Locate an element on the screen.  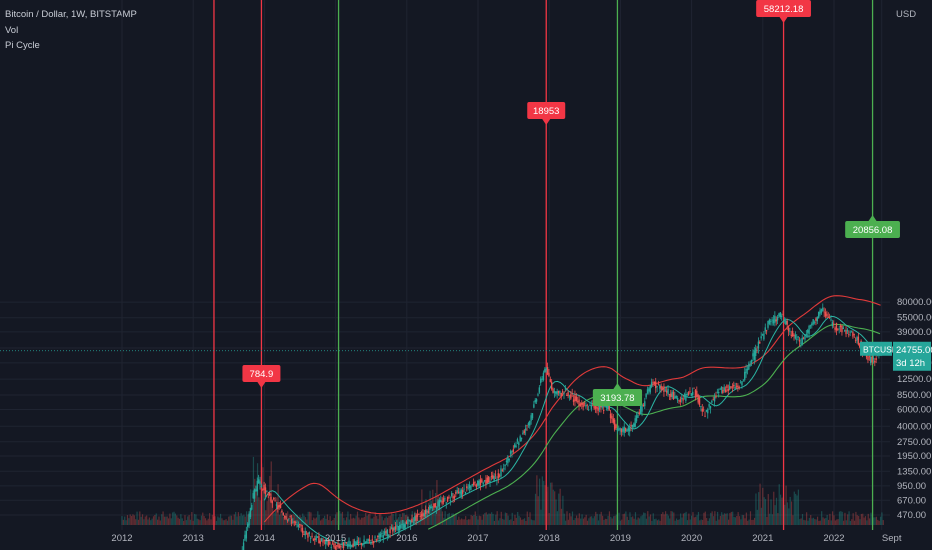
legend-symbol: Bitcoin / Dollar, 1W, BITSTAMP is located at coordinates (71, 14).